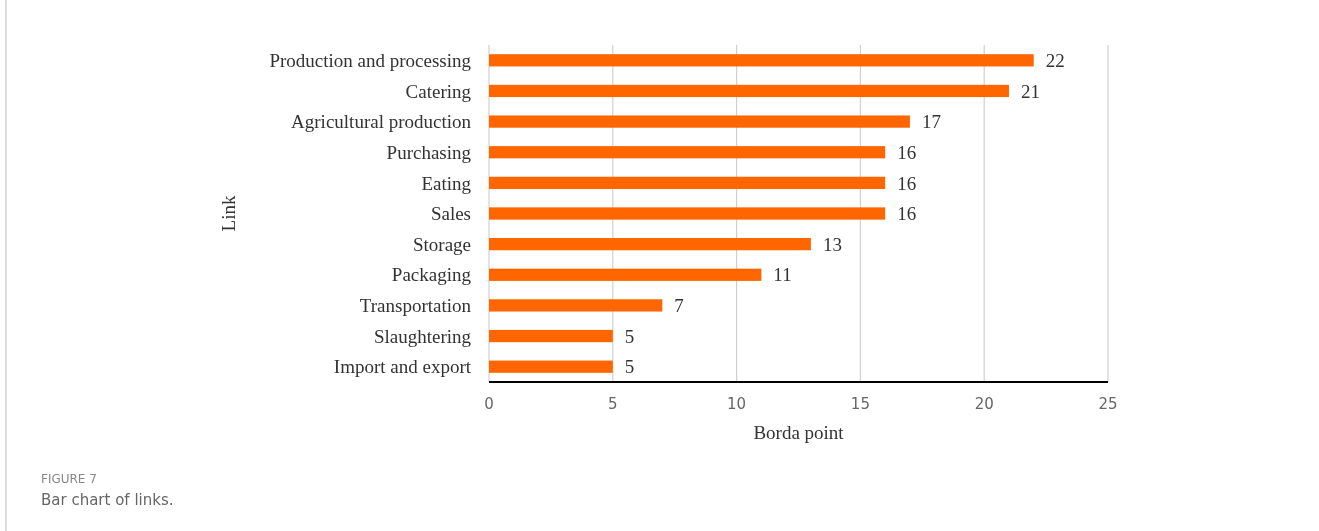 The height and width of the screenshot is (531, 1319). Describe the element at coordinates (613, 404) in the screenshot. I see `x-tick-label: 5` at that location.